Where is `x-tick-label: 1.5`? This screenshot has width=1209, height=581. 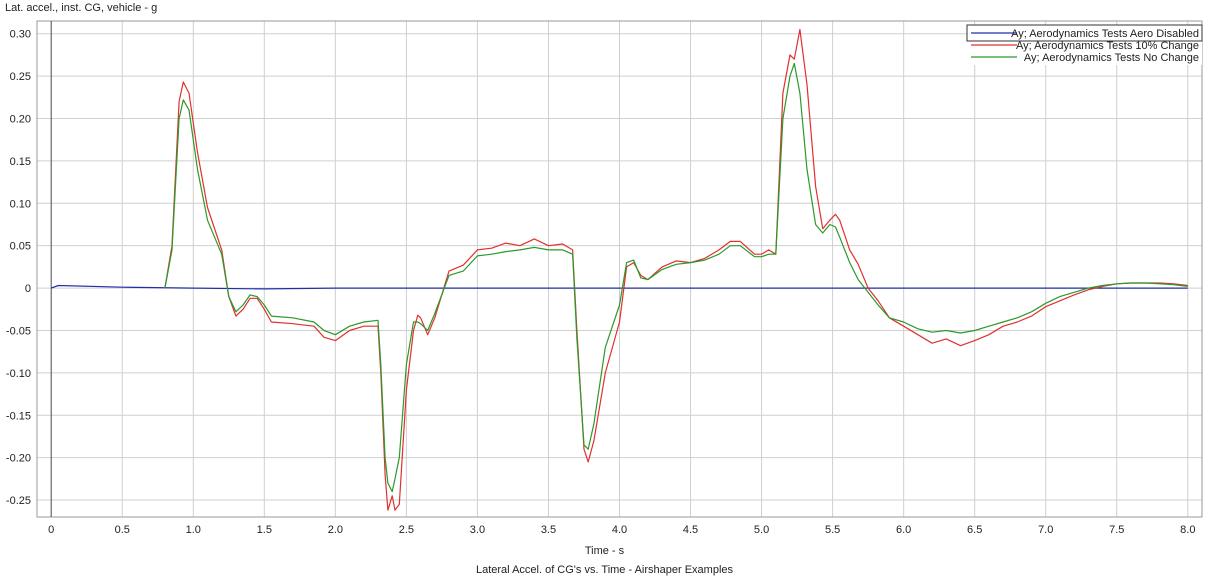
x-tick-label: 1.5 is located at coordinates (264, 530).